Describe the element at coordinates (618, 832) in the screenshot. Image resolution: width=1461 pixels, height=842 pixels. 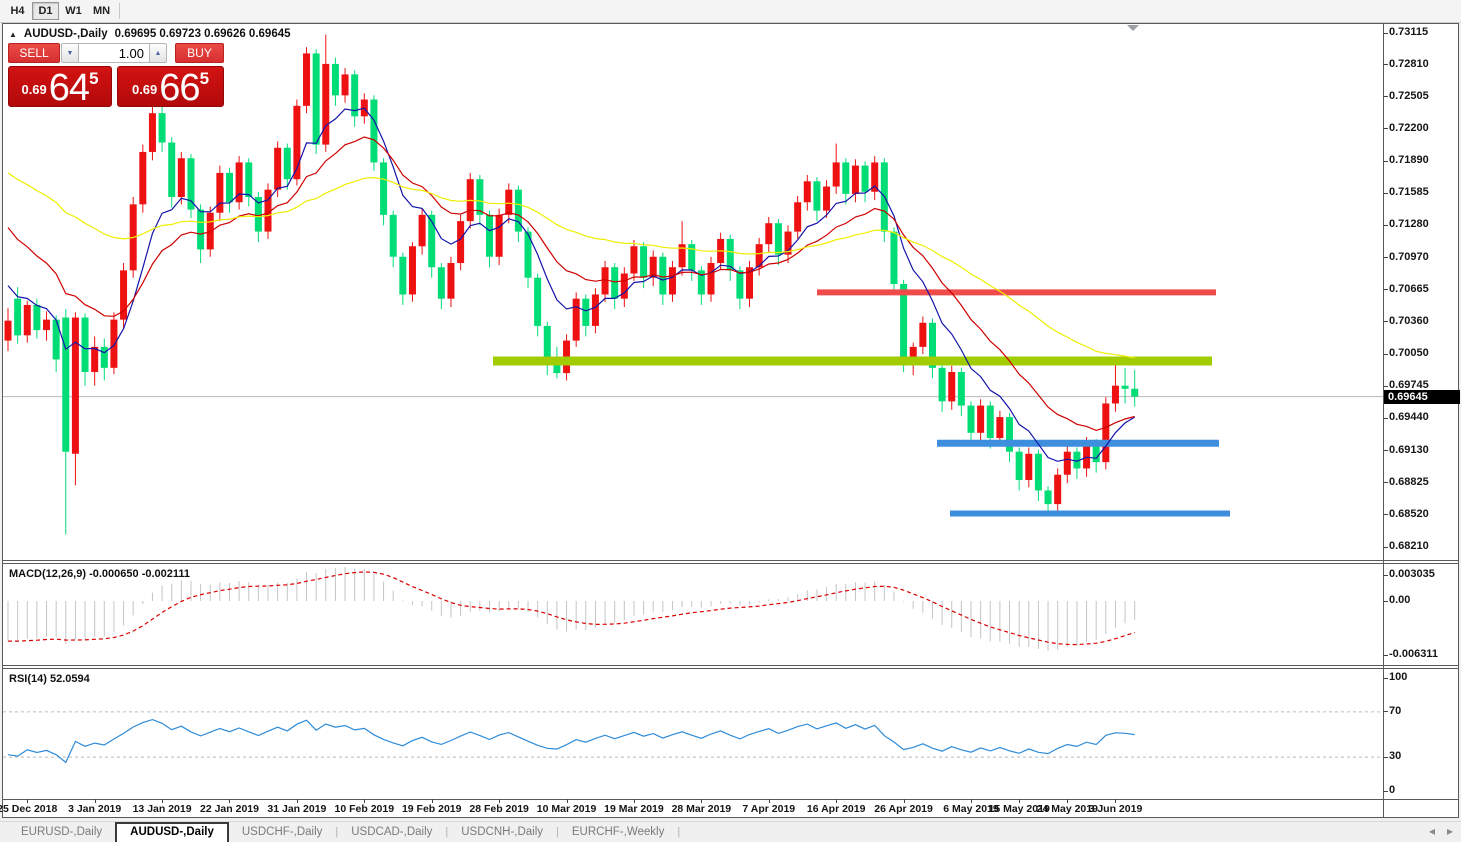
I see `tab-eurchf-weekly: EURCHF-,Weekly` at that location.